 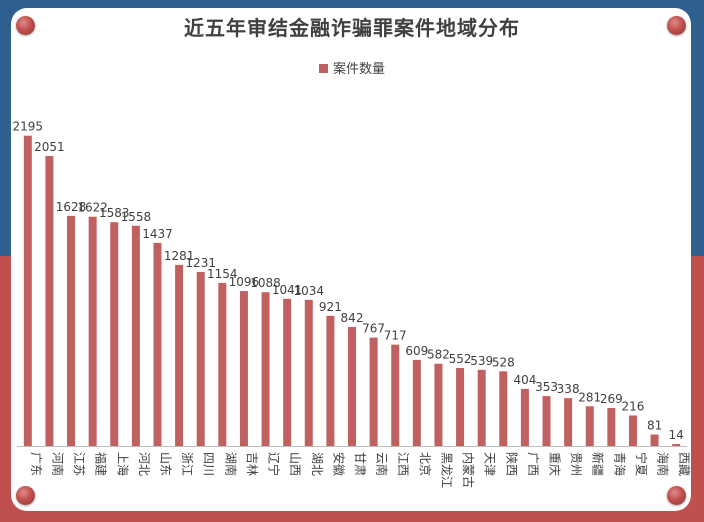 What do you see at coordinates (244, 282) in the screenshot?
I see `value-label-10: 1096` at bounding box center [244, 282].